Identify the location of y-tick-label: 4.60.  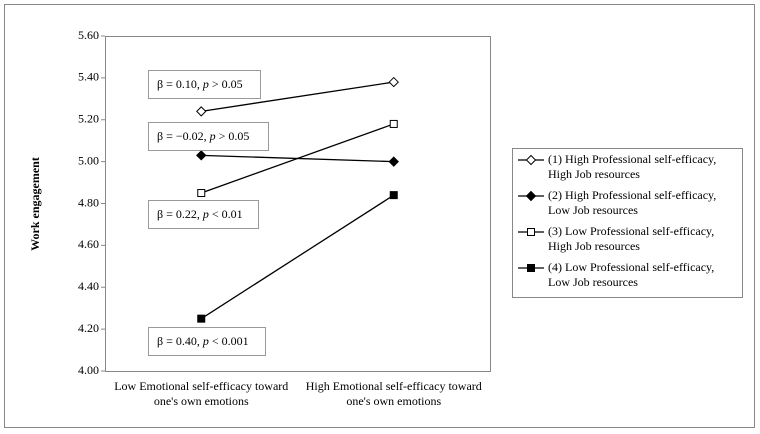
(88, 244).